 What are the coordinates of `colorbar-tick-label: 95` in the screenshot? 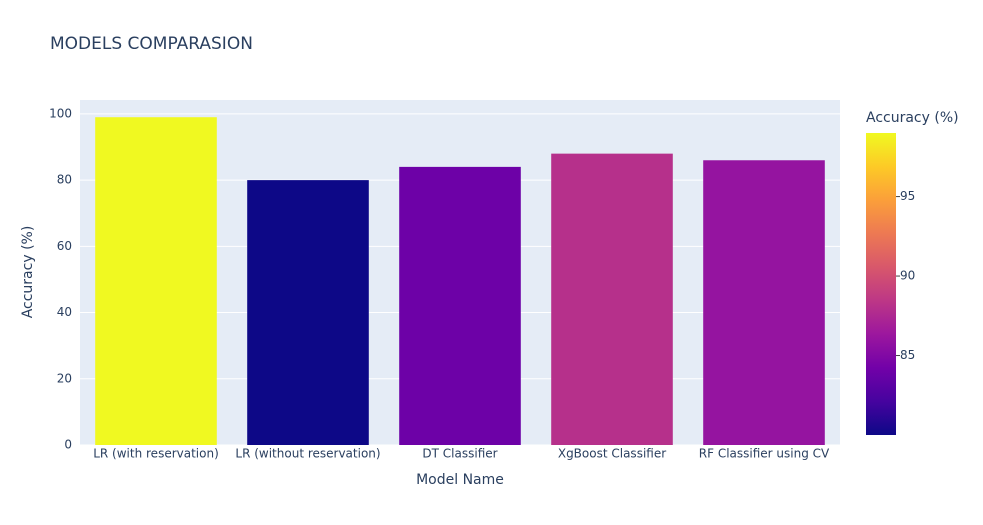 It's located at (907, 196).